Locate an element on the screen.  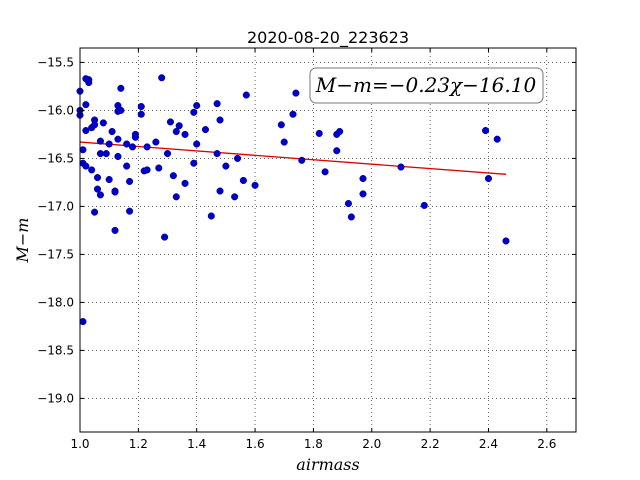
x-tick-label: 1.2 is located at coordinates (138, 444).